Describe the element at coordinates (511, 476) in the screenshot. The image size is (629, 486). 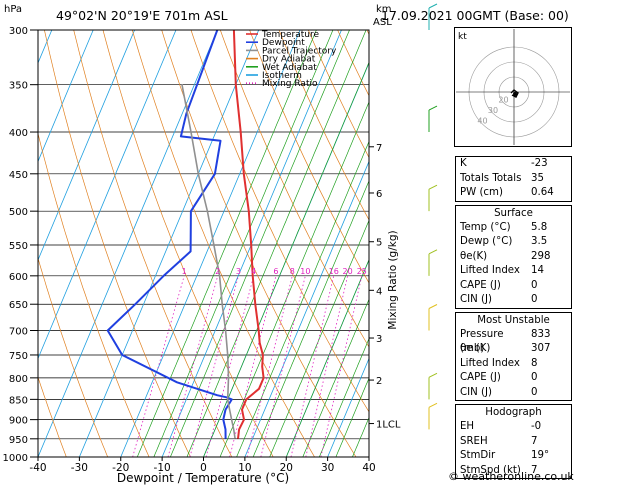
I see `copyright-footer: © weatheronline.co.uk` at that location.